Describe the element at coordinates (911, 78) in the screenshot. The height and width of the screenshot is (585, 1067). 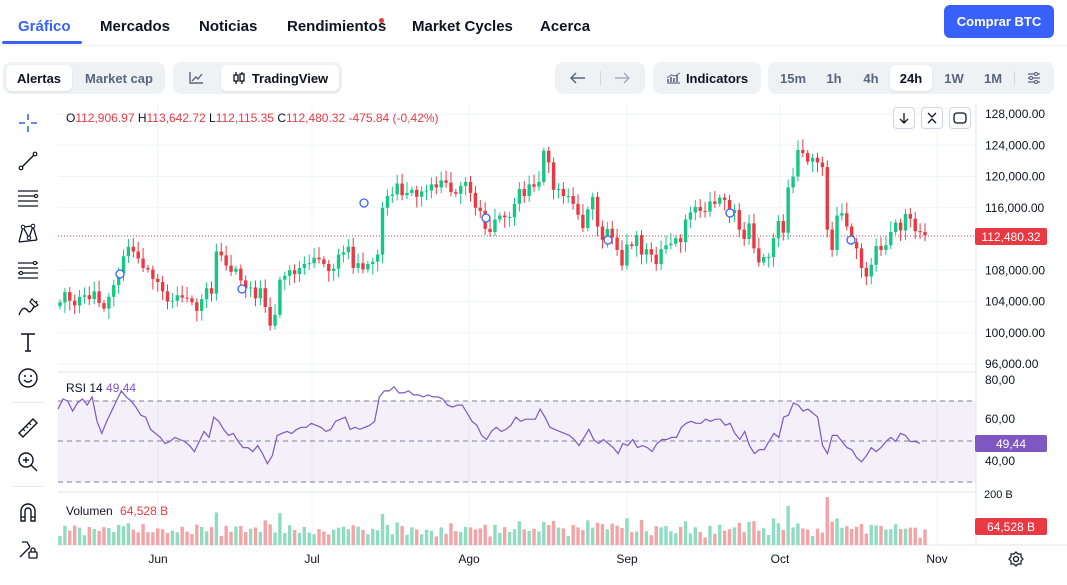
I see `interval-24h: 24h` at that location.